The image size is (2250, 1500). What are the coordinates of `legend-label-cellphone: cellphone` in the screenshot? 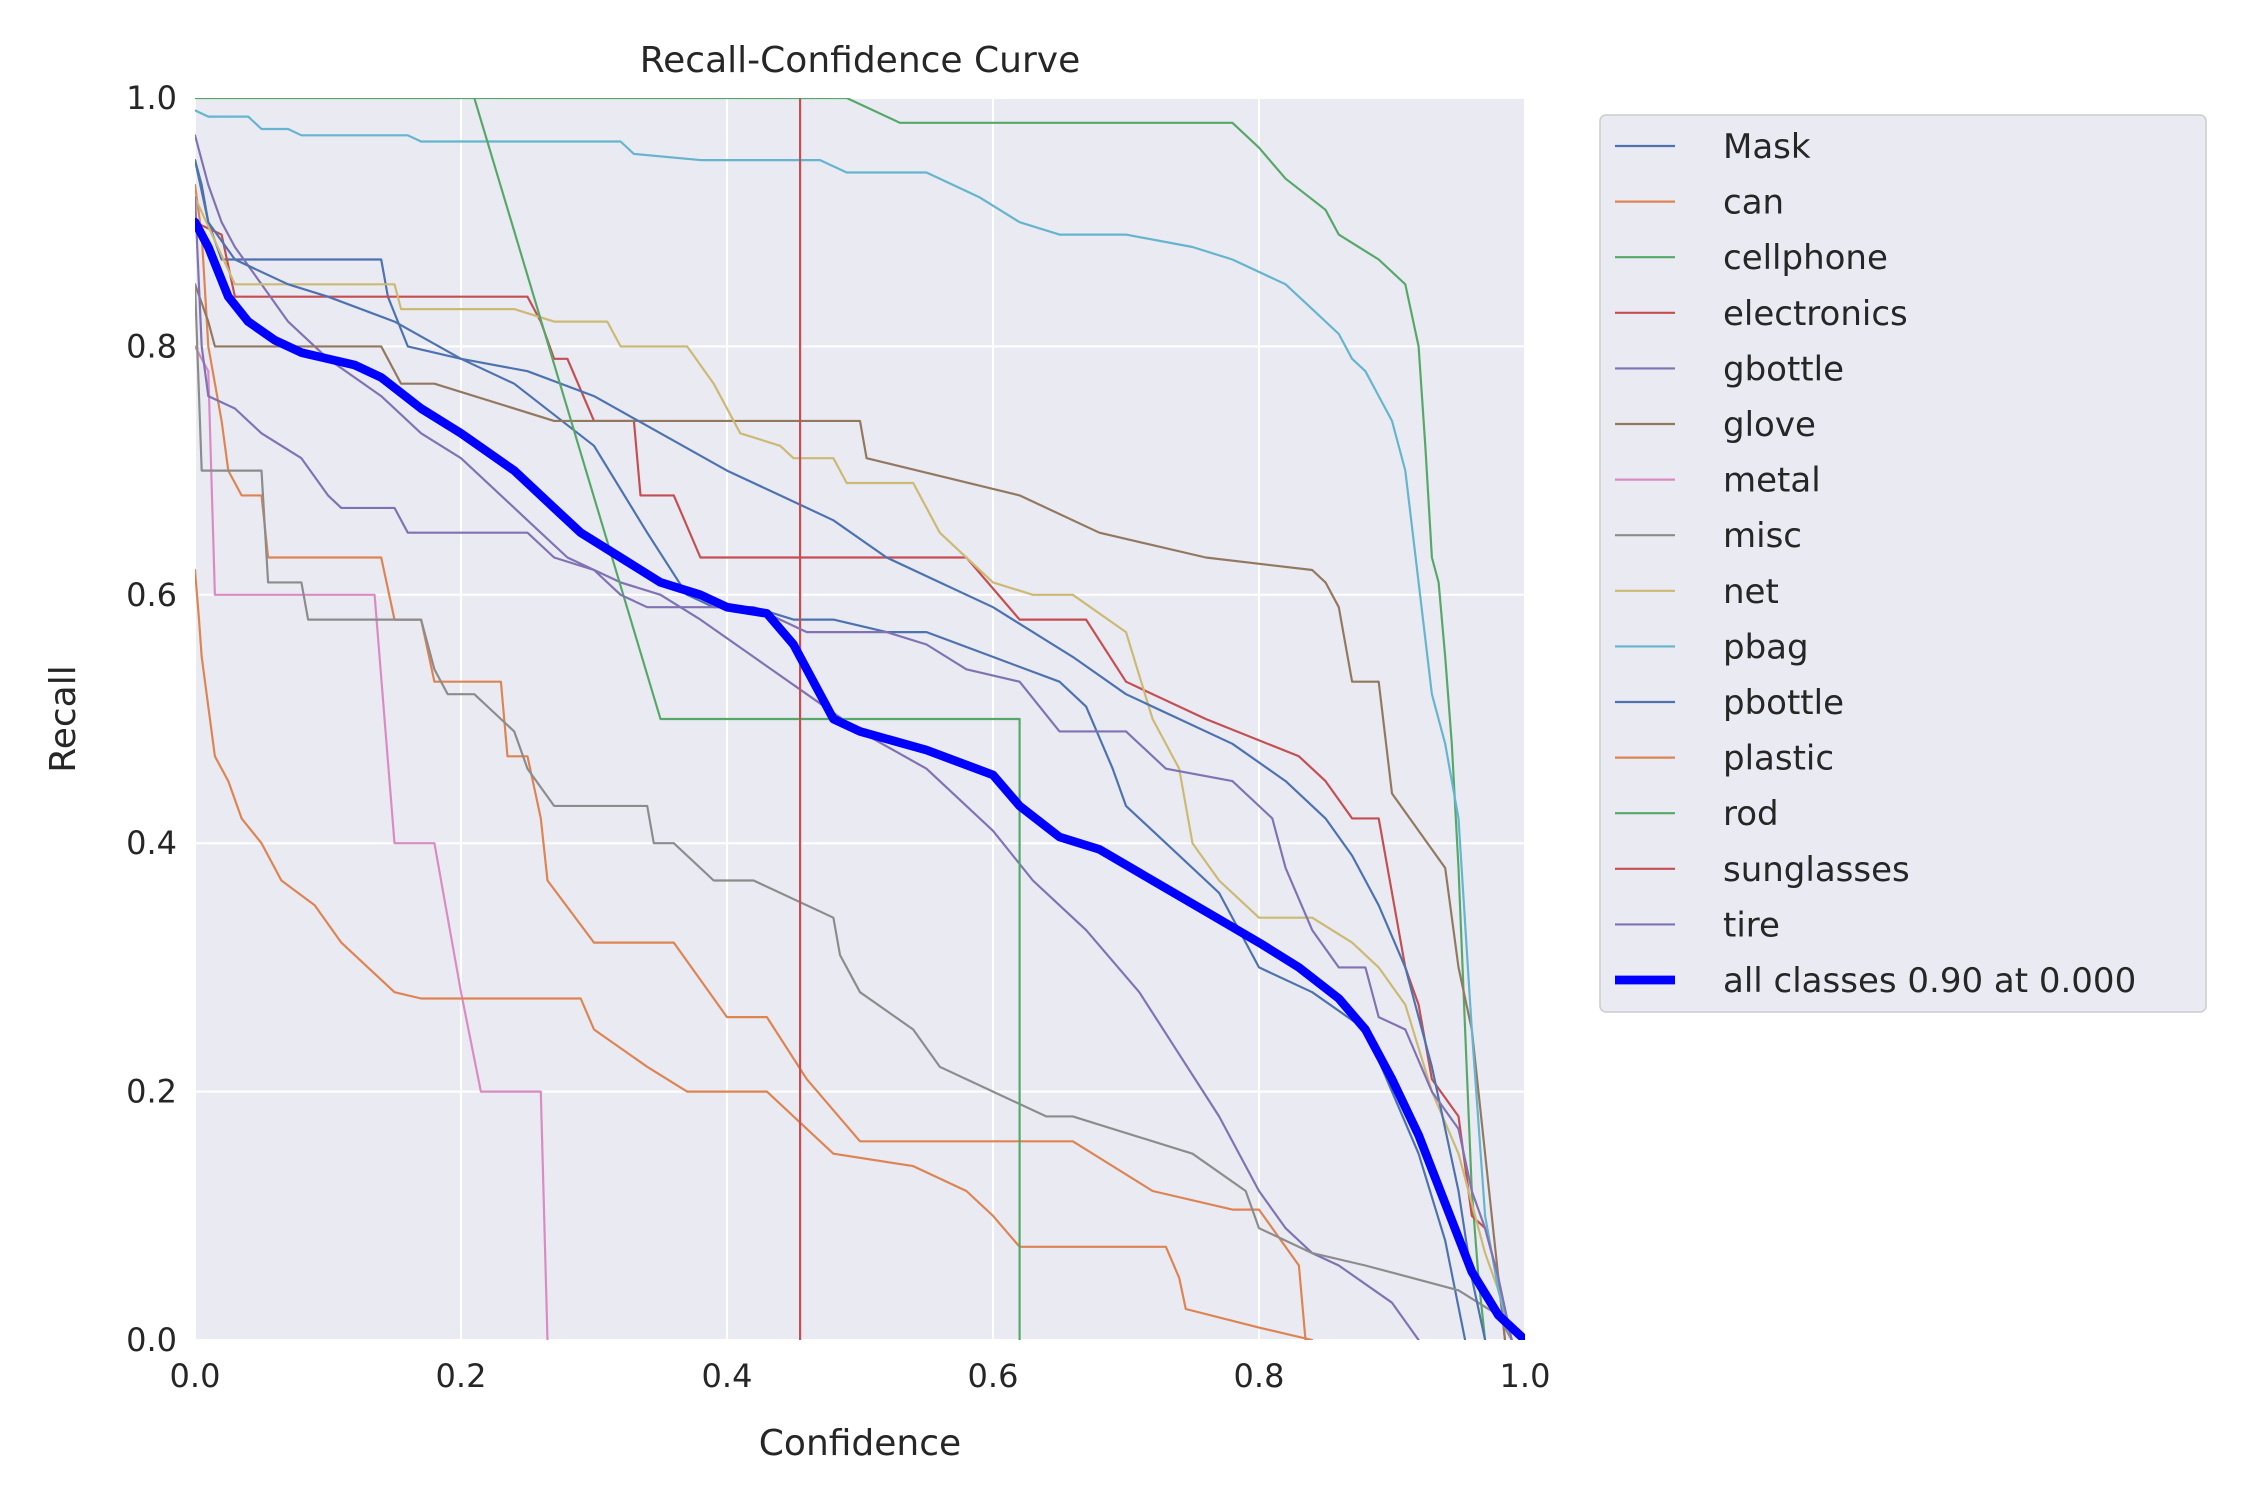 It's located at (1805, 258).